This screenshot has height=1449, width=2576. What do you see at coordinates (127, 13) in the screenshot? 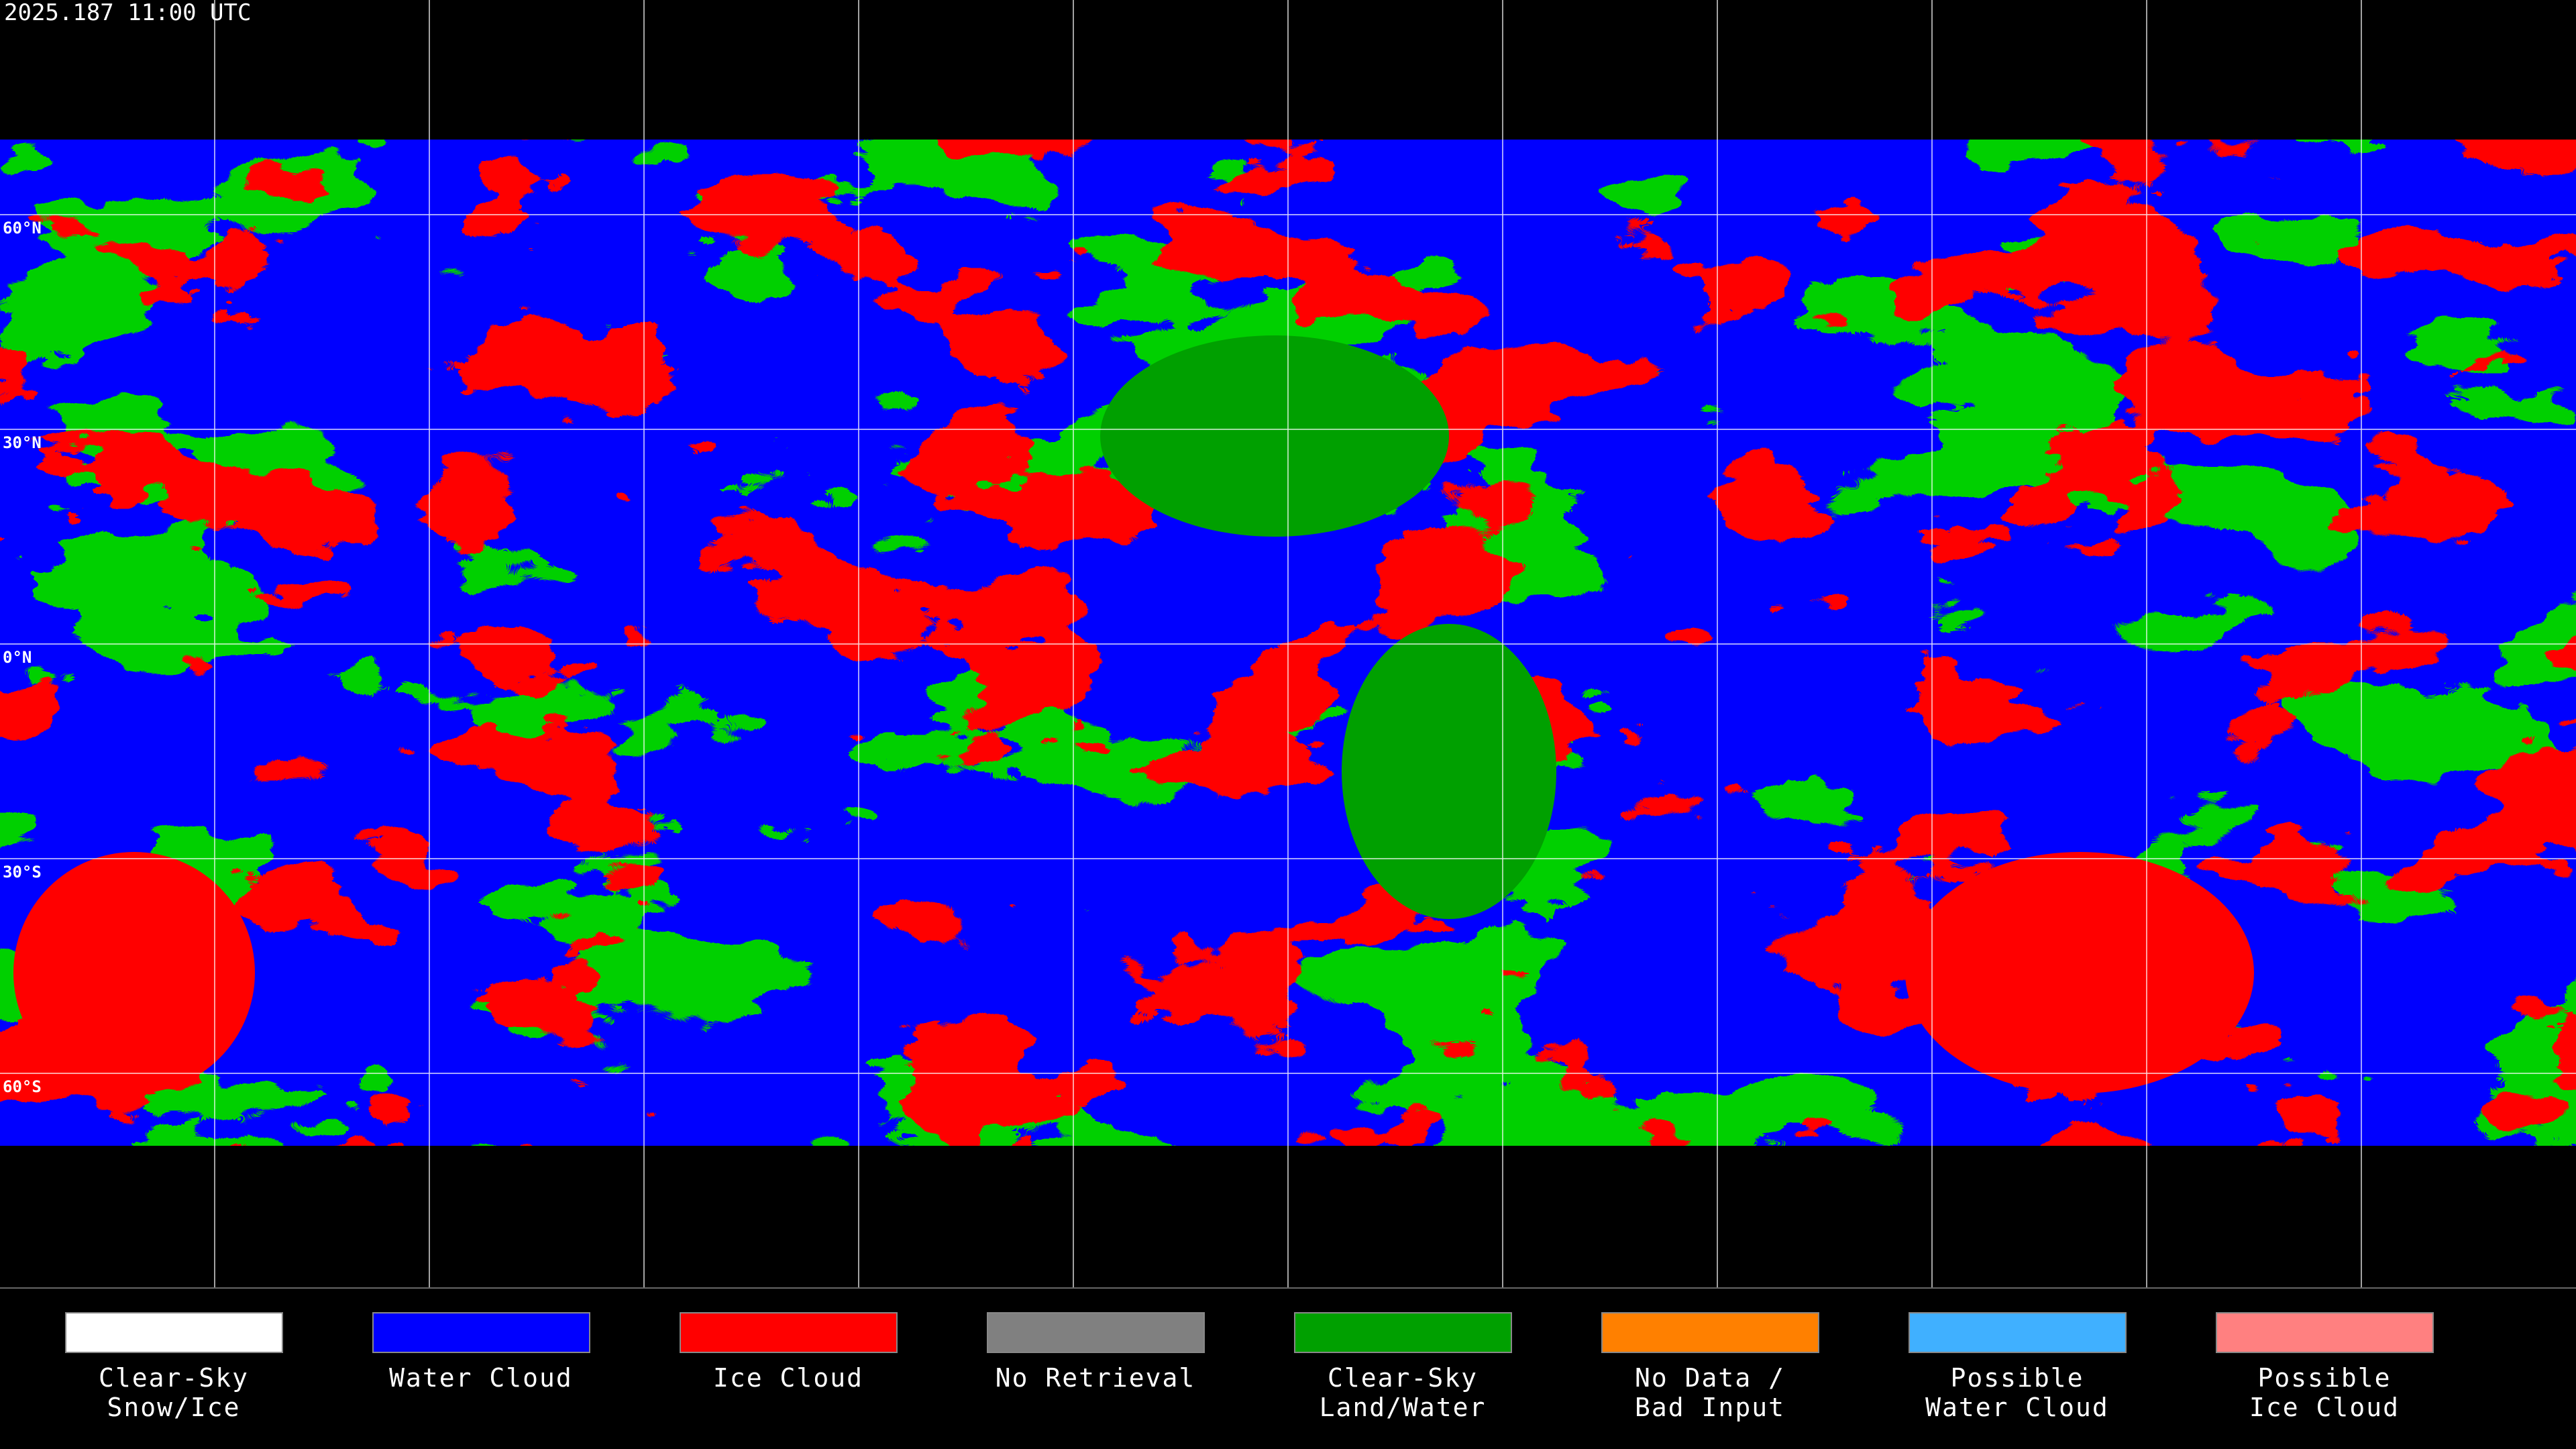
I see `timestamp: 2025.187 11:00 UTC` at bounding box center [127, 13].